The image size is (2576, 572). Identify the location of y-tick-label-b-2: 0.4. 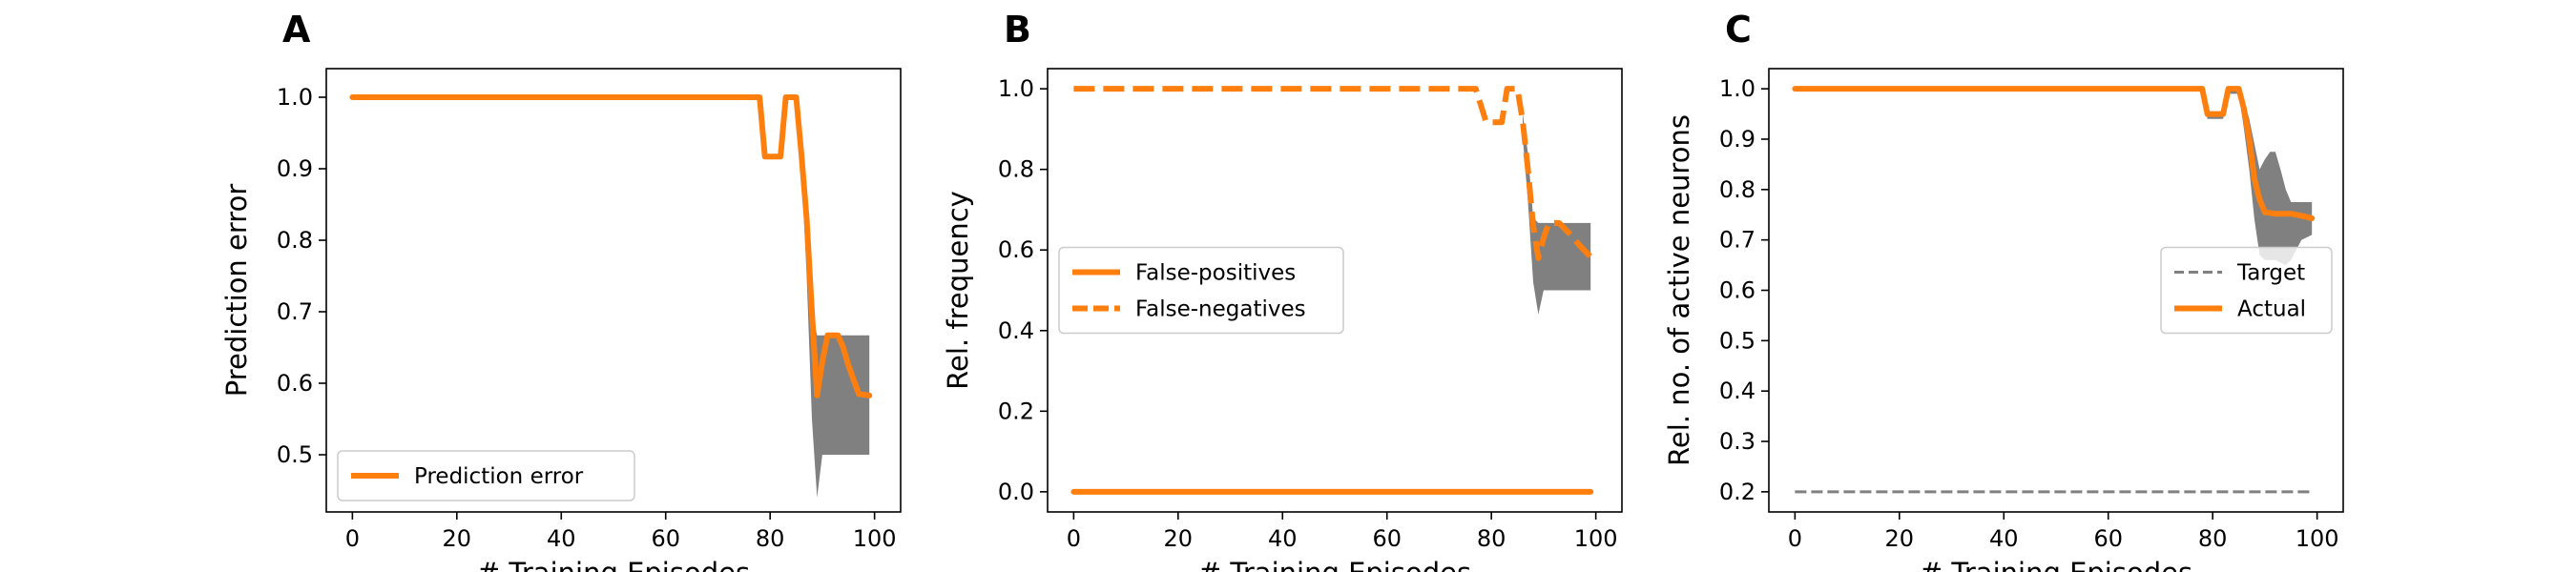
(1016, 331).